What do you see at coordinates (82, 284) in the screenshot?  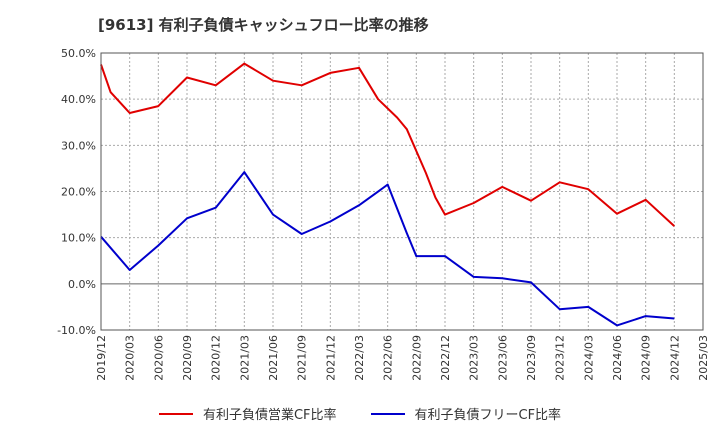 I see `y-tick-label: 0.0%` at bounding box center [82, 284].